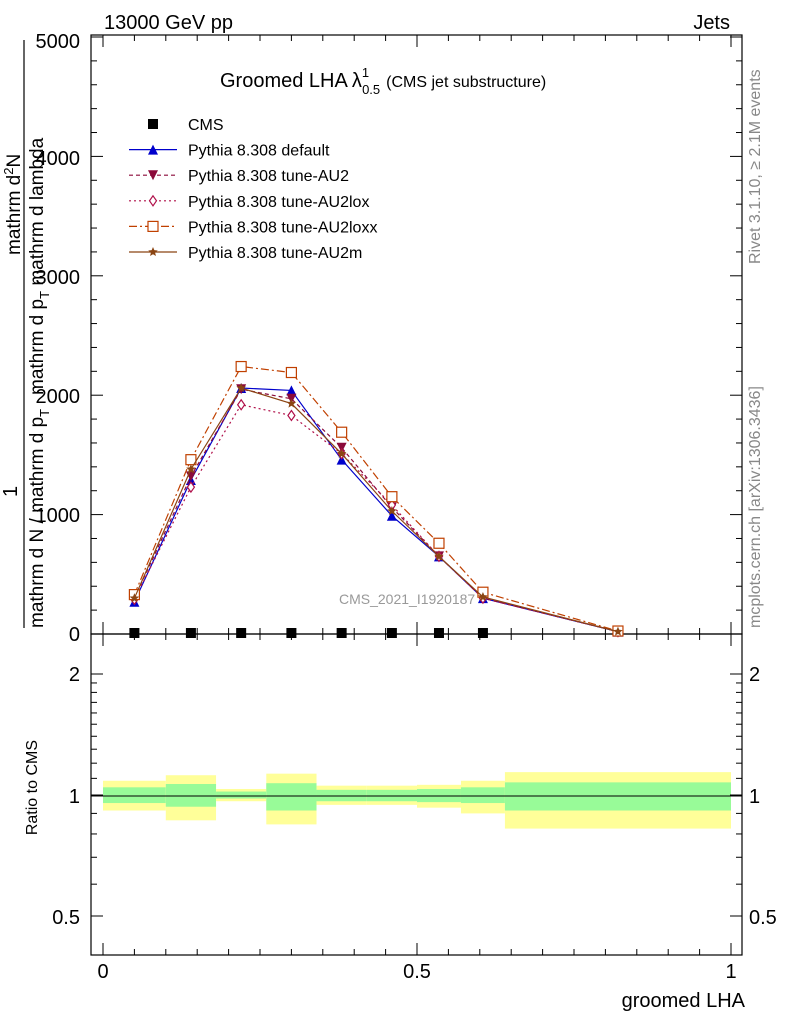 Image resolution: width=786 pixels, height=1024 pixels. Describe the element at coordinates (153, 252) in the screenshot. I see `legend-marker-au2m` at that location.